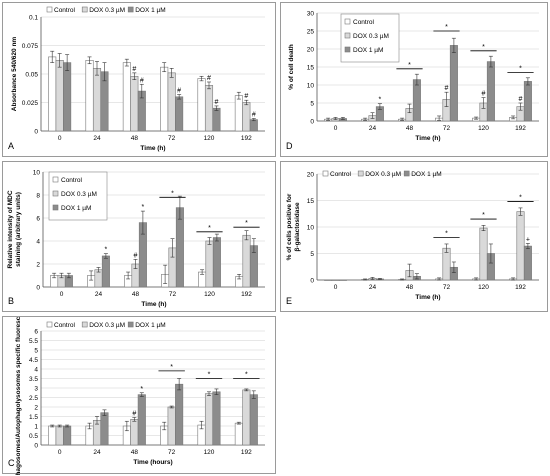 Image resolution: width=550 pixels, height=476 pixels. What do you see at coordinates (291, 67) in the screenshot?
I see `y-axis-label: % of cell death` at bounding box center [291, 67].